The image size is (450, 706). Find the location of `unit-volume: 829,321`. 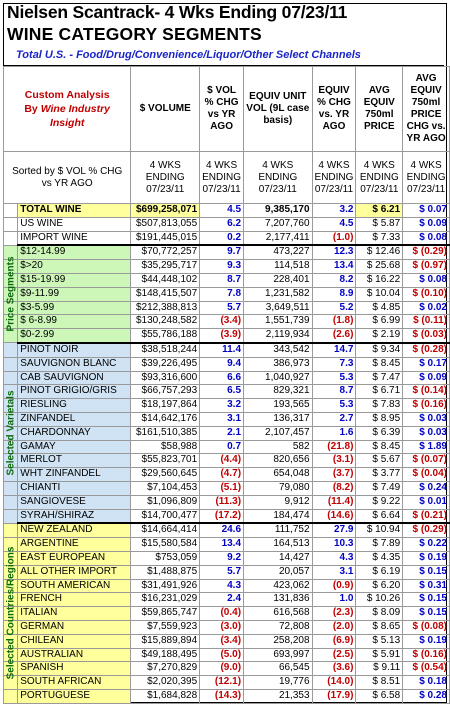

unit-volume: 829,321 is located at coordinates (278, 392).